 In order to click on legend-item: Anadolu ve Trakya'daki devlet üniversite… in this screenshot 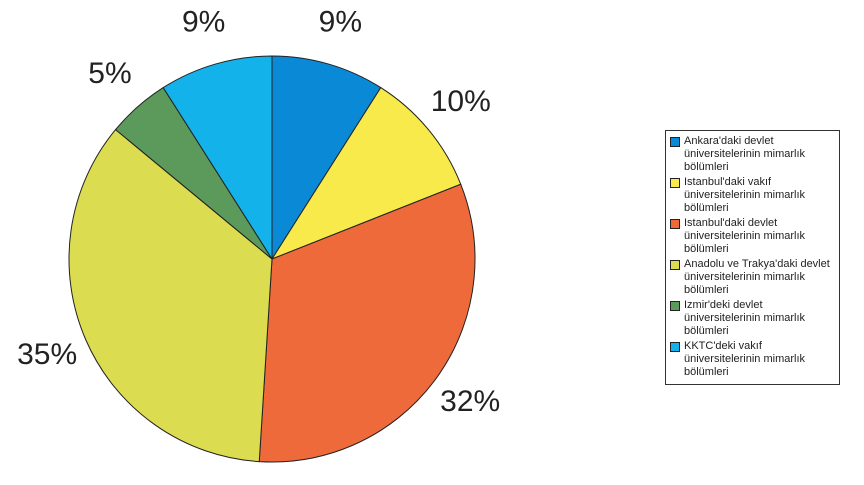, I will do `click(754, 277)`.